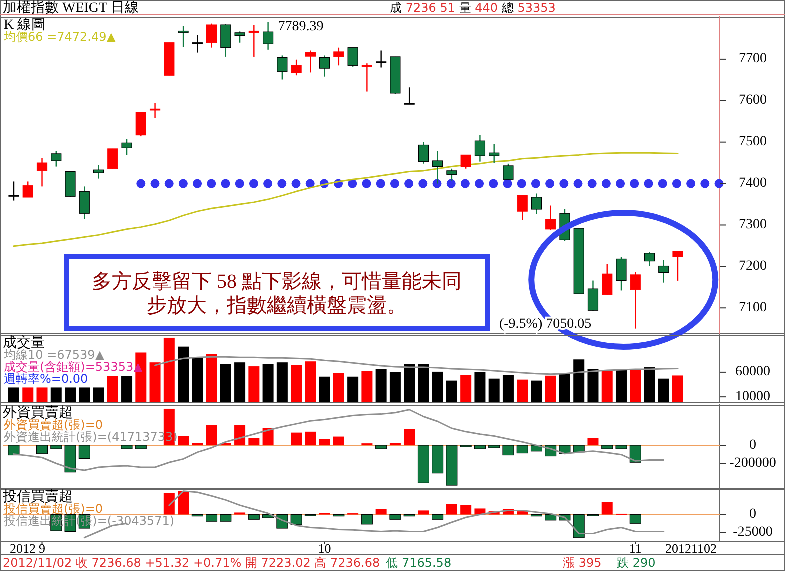 This screenshot has height=571, width=785. I want to click on y-tick-label: 7200, so click(753, 266).